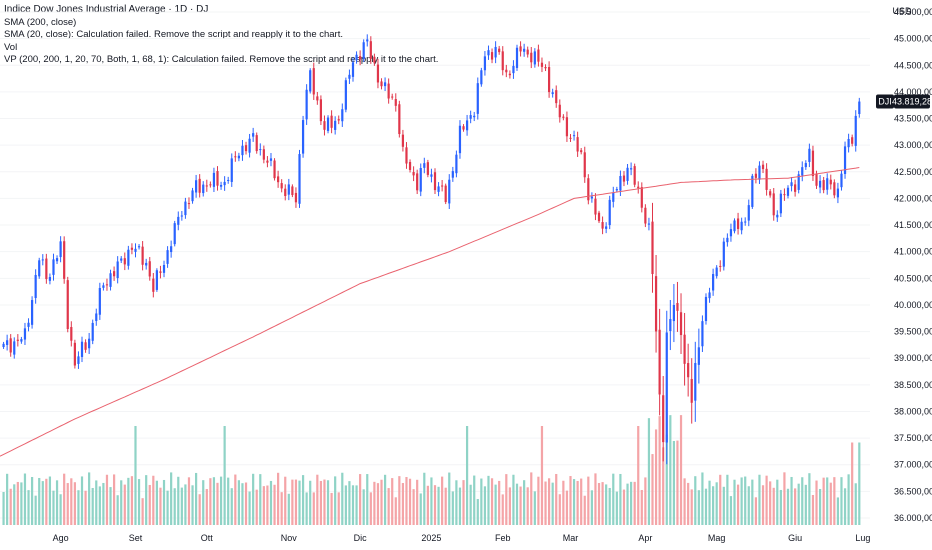  I want to click on price-tick-label: 44.000,00, so click(913, 92).